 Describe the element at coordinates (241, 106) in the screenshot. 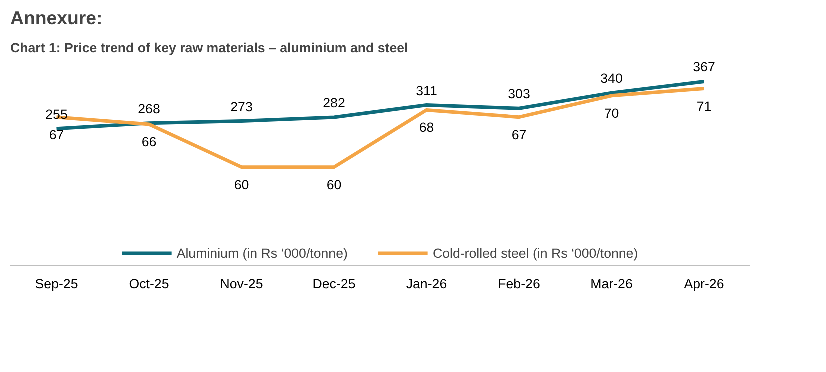

I see `data-label: 273` at that location.